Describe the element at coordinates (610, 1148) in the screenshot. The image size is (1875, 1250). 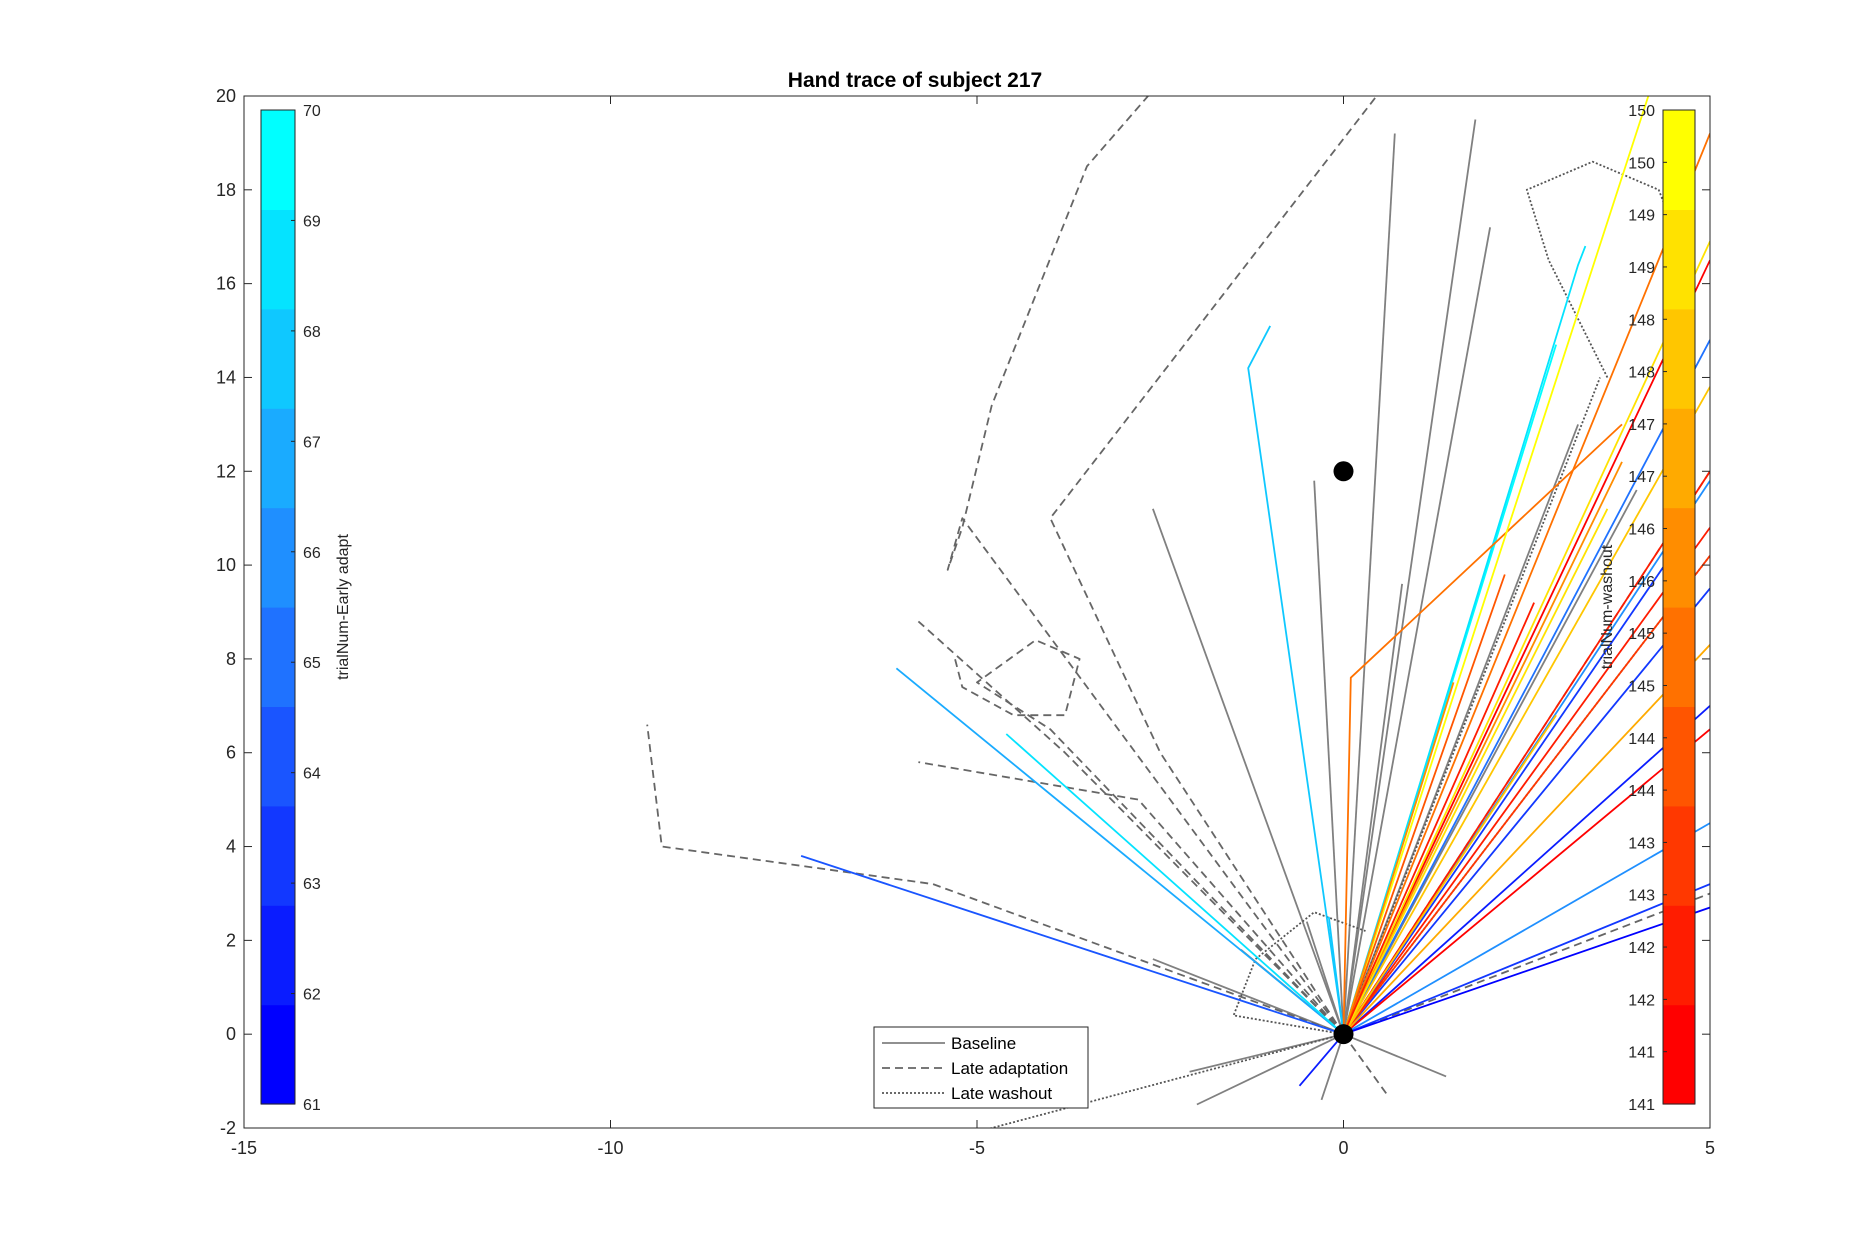
I see `x-tick-label-1: -10` at that location.